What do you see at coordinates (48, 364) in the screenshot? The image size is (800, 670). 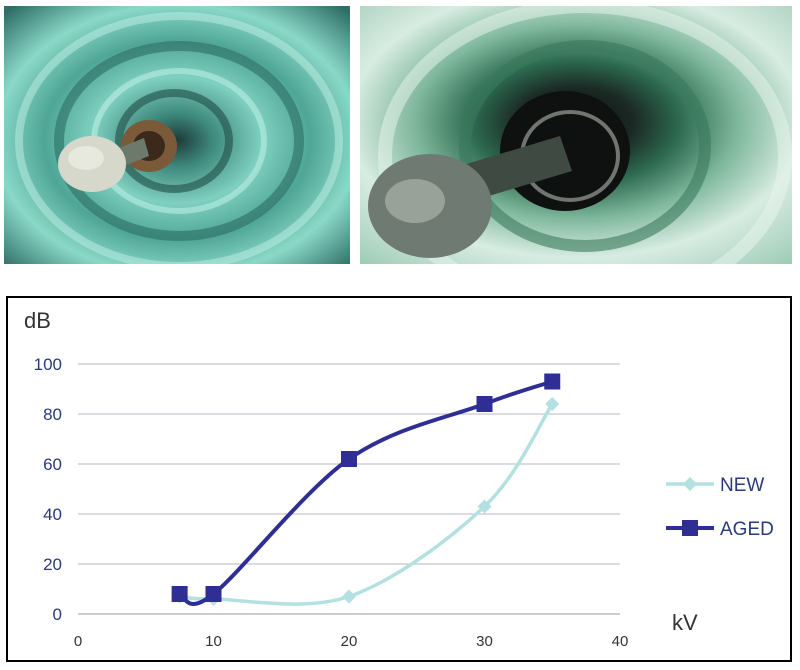 I see `y-tick-label: 100` at bounding box center [48, 364].